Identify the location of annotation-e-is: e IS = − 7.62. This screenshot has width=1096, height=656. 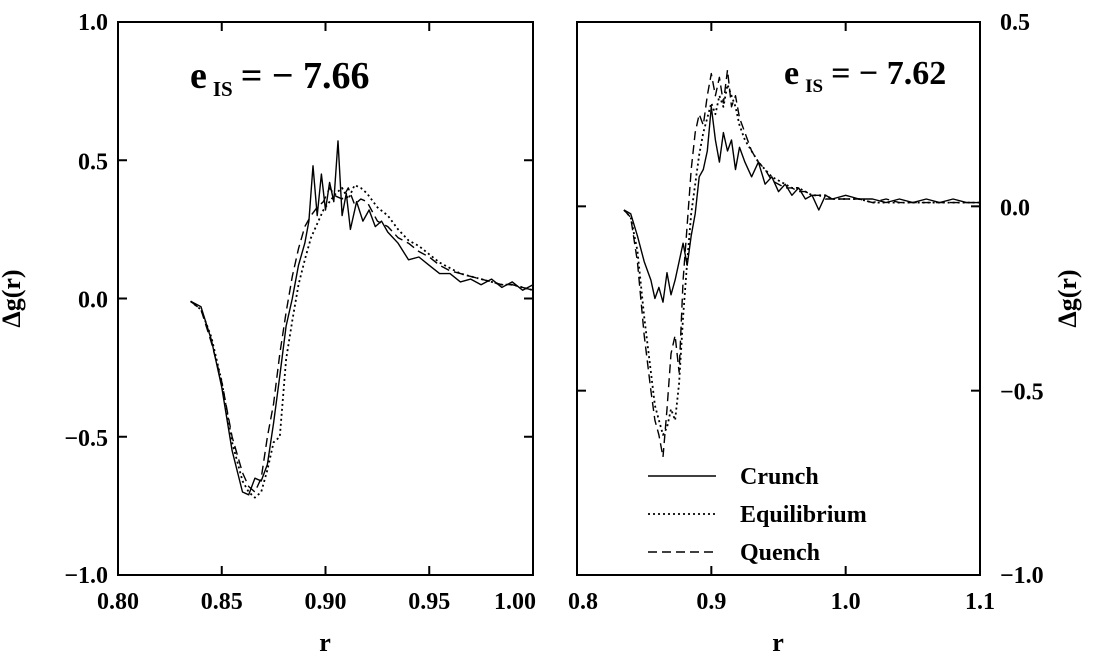
(865, 76).